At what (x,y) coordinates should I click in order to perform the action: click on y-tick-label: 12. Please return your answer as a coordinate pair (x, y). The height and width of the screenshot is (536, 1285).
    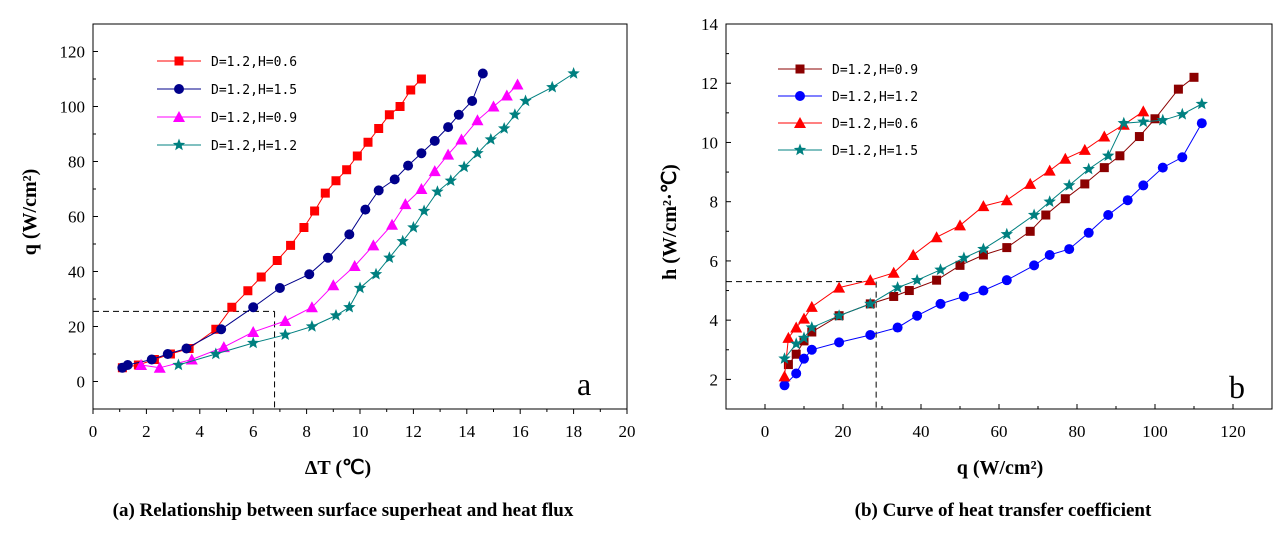
    Looking at the image, I should click on (709, 83).